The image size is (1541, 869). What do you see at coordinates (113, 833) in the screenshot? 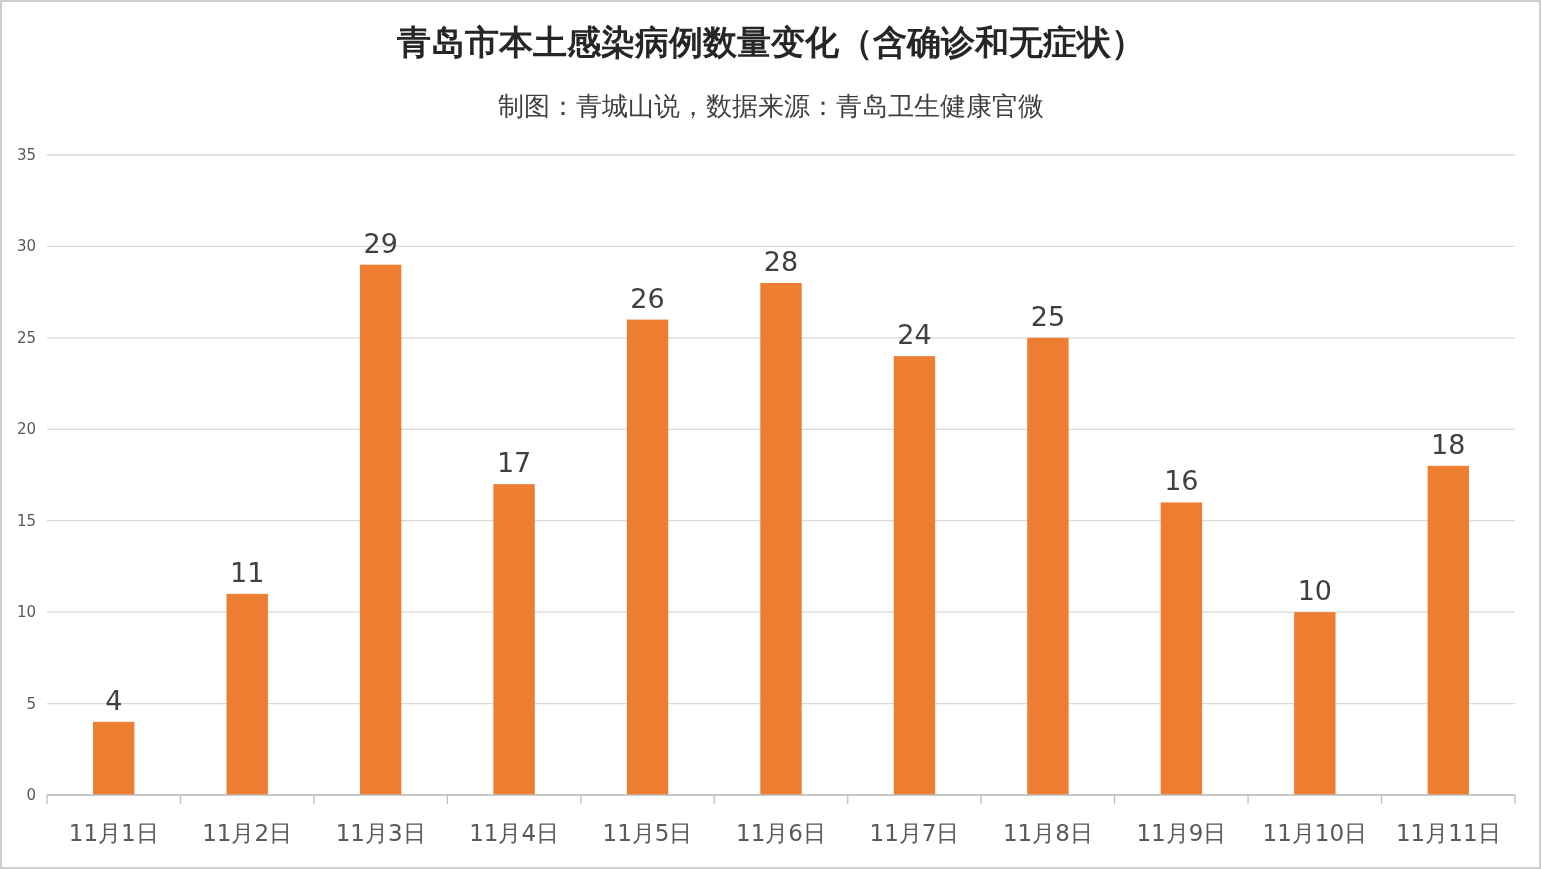
I see `x-tick-label: 11月1日` at bounding box center [113, 833].